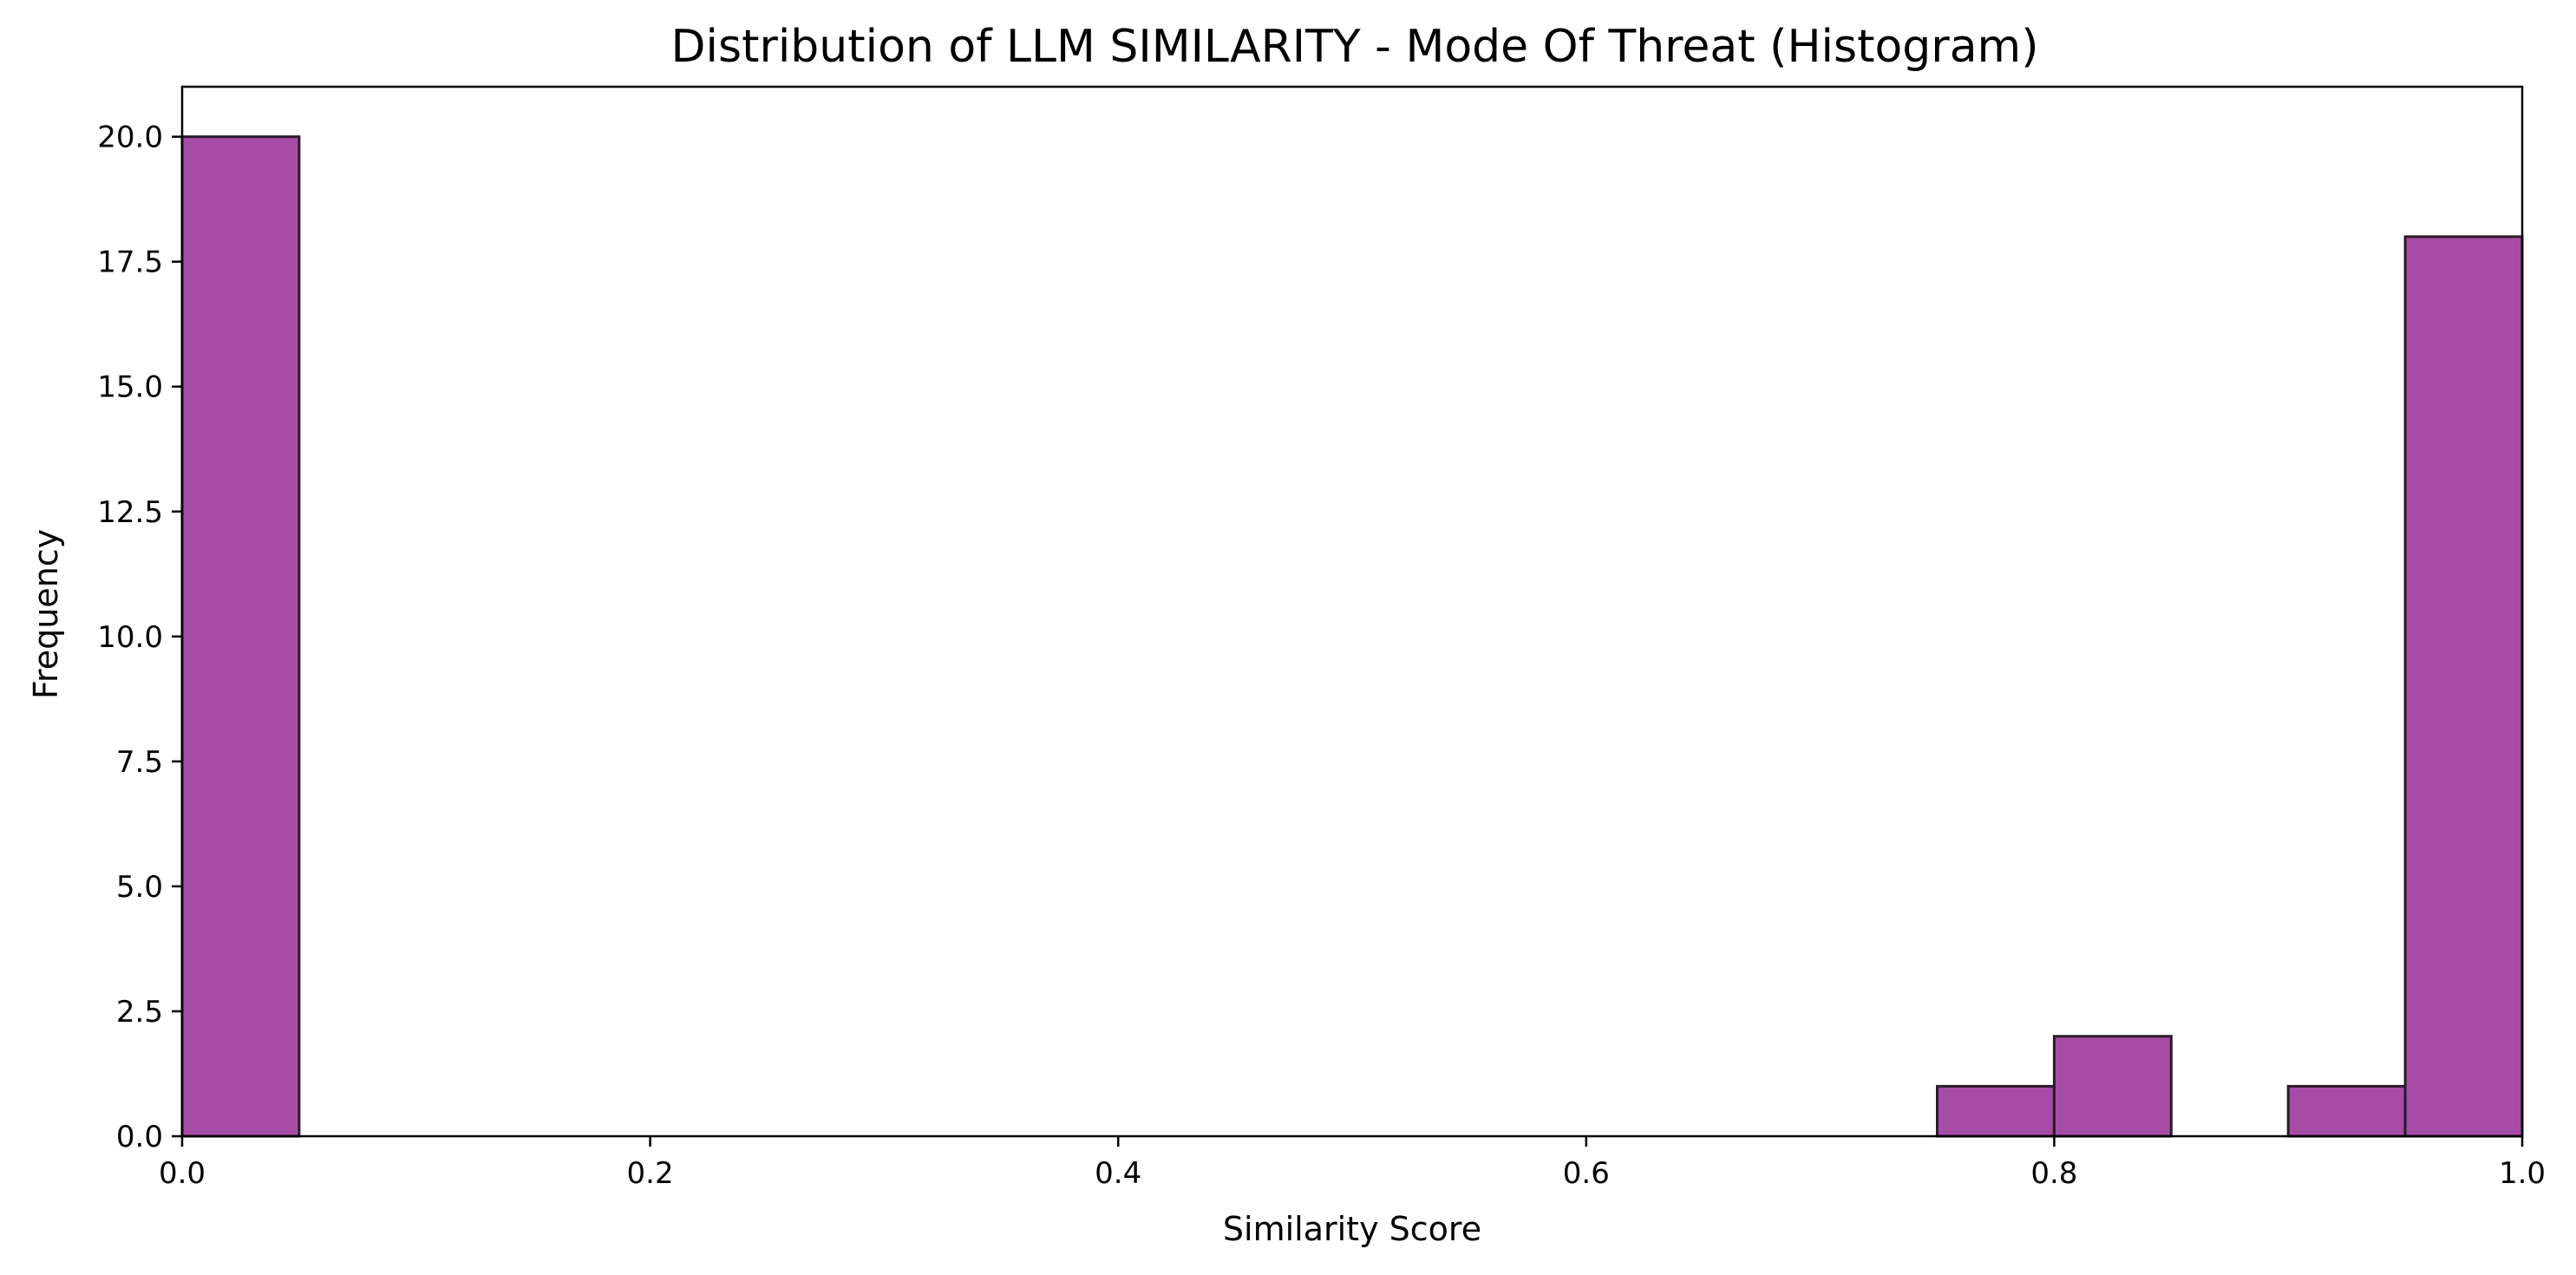 This screenshot has width=2576, height=1275. Describe the element at coordinates (139, 762) in the screenshot. I see `y-tick-label: 7.5` at that location.